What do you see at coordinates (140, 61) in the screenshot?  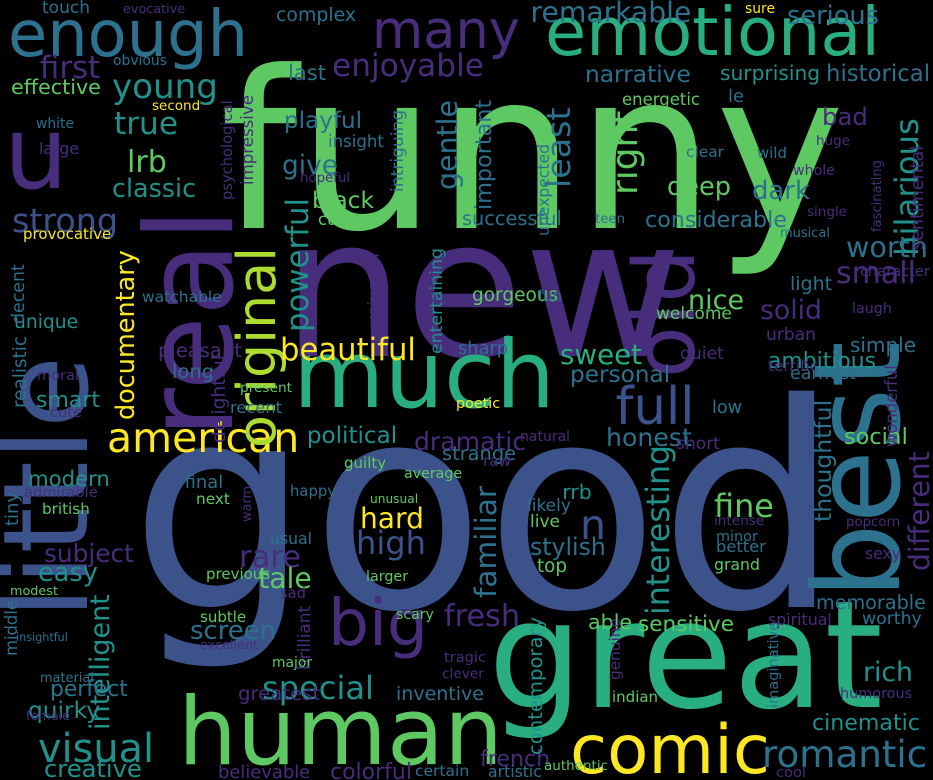 I see `word-obvious: obvious` at bounding box center [140, 61].